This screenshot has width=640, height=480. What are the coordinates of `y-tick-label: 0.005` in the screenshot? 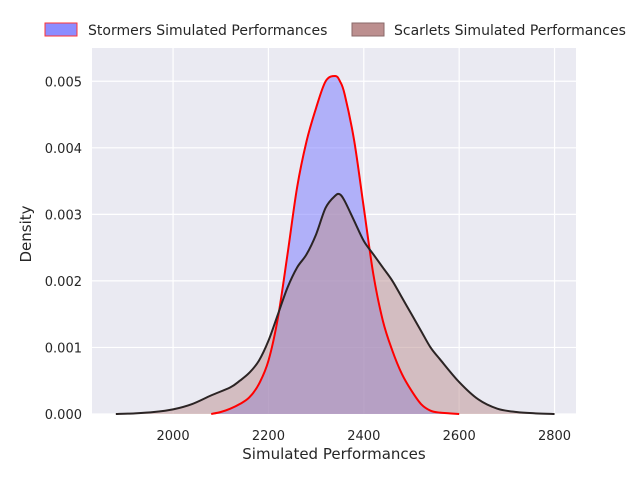 It's located at (63, 82).